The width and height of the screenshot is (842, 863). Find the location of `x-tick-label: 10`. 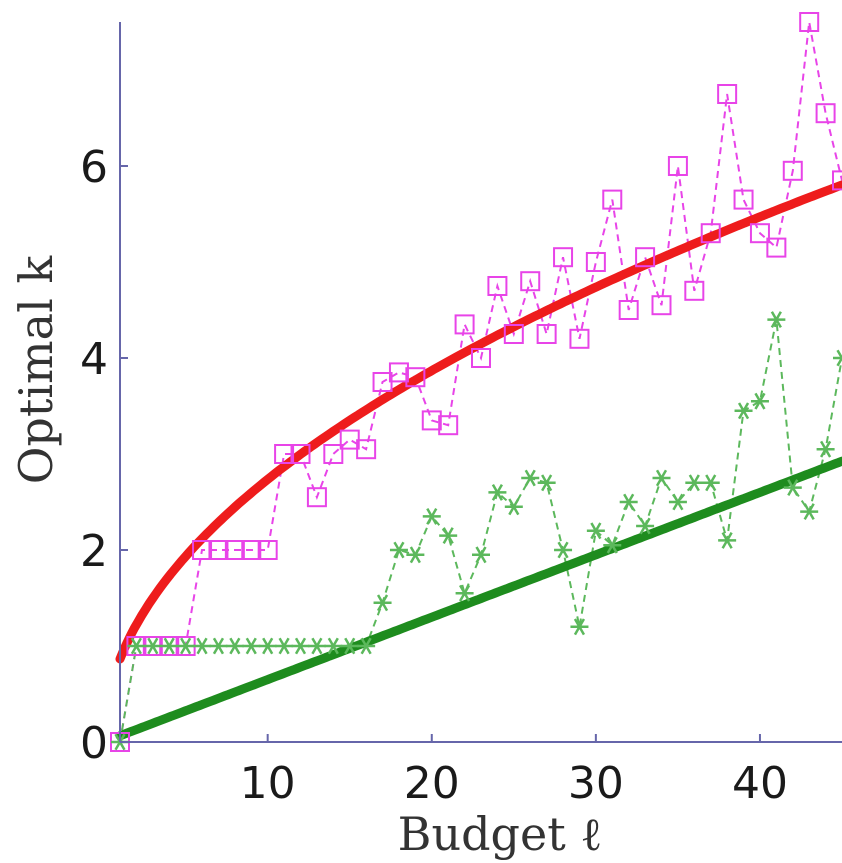

x-tick-label: 10 is located at coordinates (268, 783).